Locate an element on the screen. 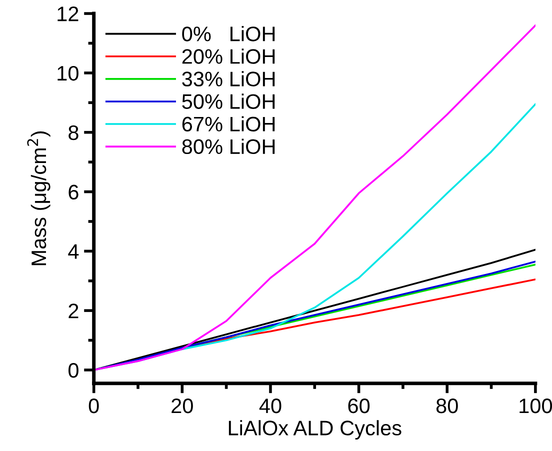 This screenshot has height=451, width=552. x-axis-title: LiAlOx ALD Cycles is located at coordinates (315, 430).